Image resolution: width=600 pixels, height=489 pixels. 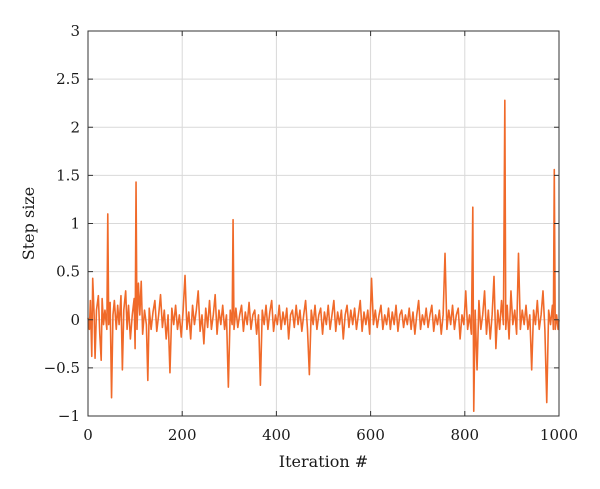 I want to click on y-tick-label: 2, so click(x=75, y=127).